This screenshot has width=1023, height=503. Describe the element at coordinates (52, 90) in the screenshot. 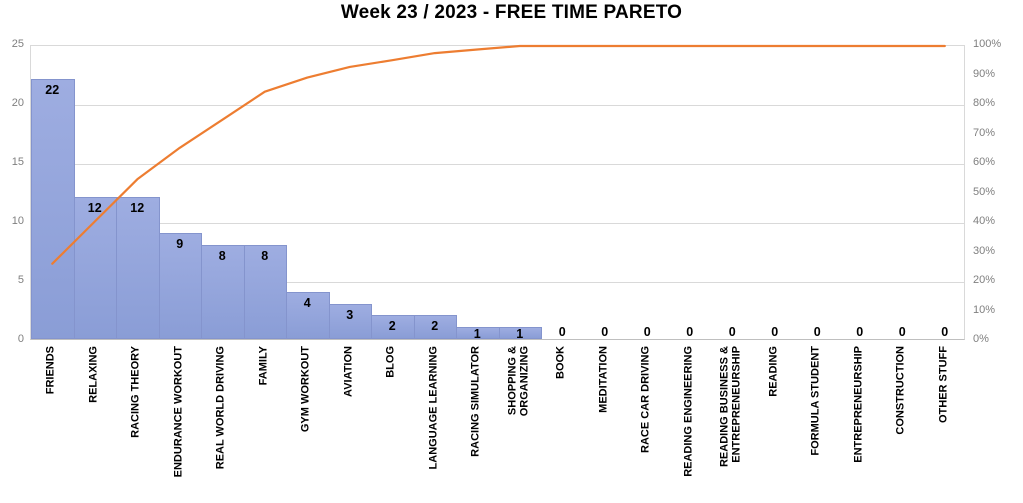

I see `bar-value-label: 22` at that location.